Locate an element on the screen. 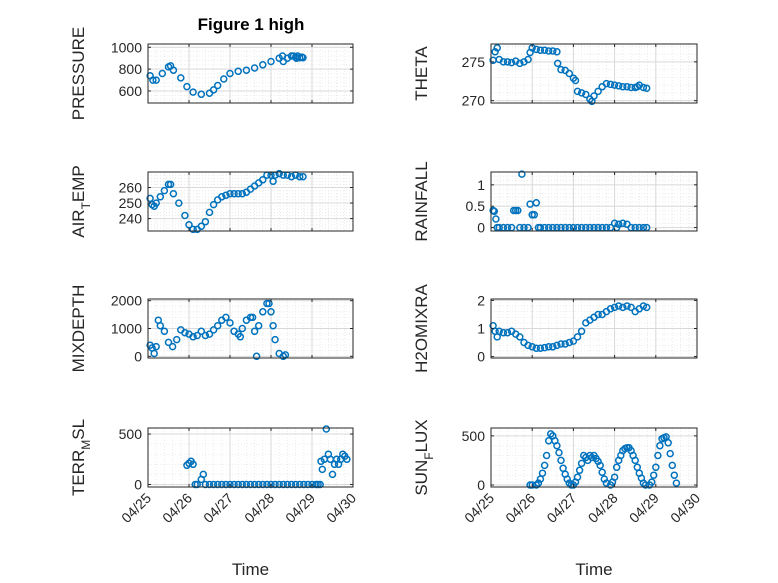 This screenshot has height=583, width=778. y-tick-label: 600 is located at coordinates (131, 91).